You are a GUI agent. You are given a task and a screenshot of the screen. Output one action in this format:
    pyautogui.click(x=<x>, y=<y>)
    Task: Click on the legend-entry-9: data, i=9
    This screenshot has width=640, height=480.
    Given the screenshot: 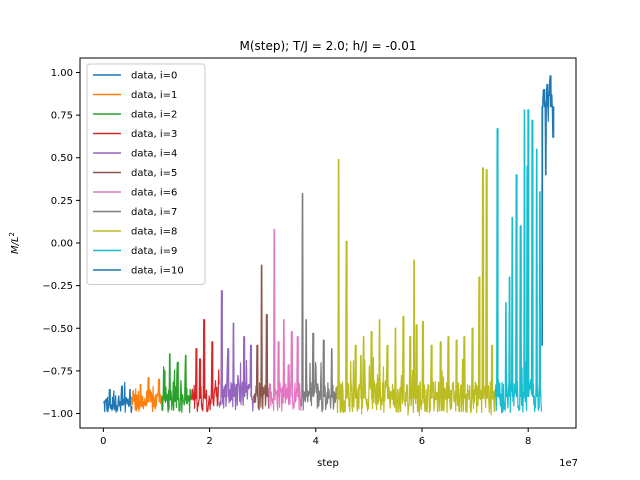 What is the action you would take?
    pyautogui.click(x=154, y=251)
    